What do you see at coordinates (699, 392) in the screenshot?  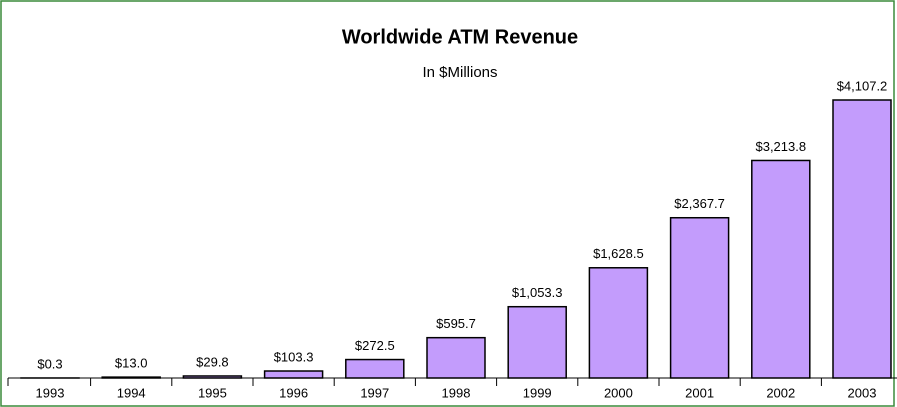 I see `x-tick-label: 2001` at bounding box center [699, 392].